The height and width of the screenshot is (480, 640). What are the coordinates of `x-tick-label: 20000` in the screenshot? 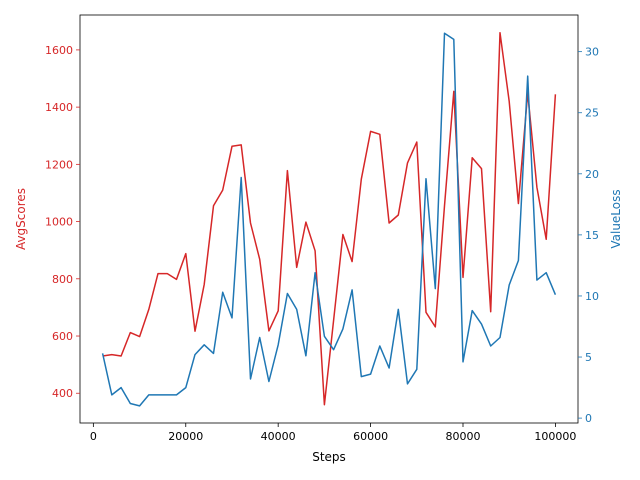 It's located at (185, 436).